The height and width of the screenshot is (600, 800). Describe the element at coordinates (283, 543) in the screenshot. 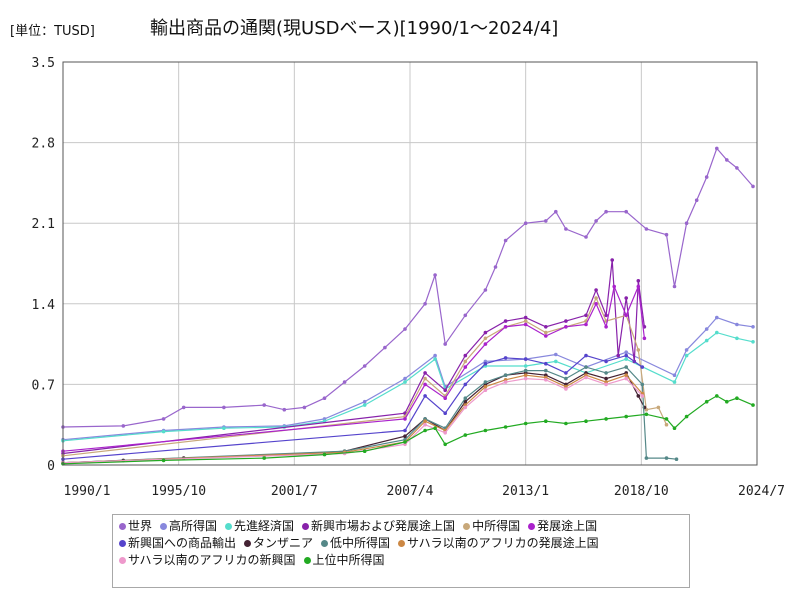

I see `legend-label: タンザニア` at that location.